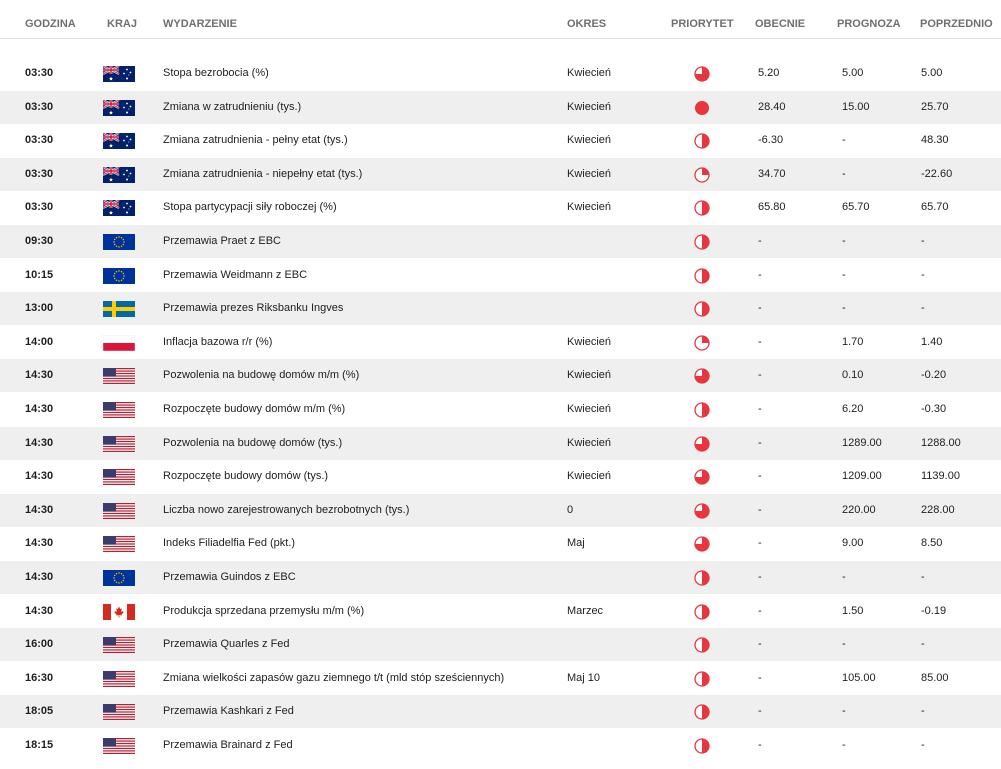 This screenshot has height=769, width=1001. Describe the element at coordinates (119, 342) in the screenshot. I see `poland-flag-icon` at that location.